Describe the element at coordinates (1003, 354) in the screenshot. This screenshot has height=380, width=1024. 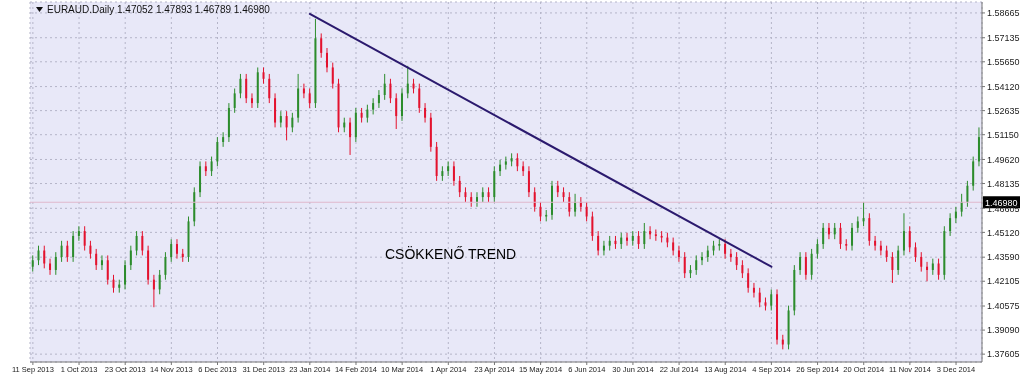
I see `y-tick-label: 1.37605` at that location.